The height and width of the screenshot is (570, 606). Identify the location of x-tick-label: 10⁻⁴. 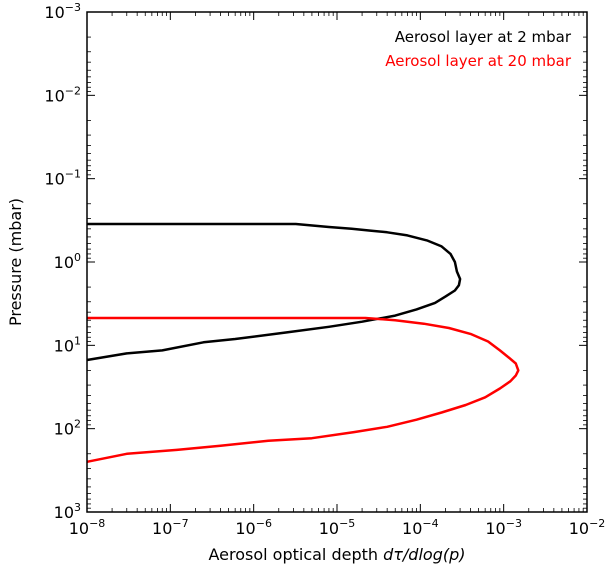
(420, 527).